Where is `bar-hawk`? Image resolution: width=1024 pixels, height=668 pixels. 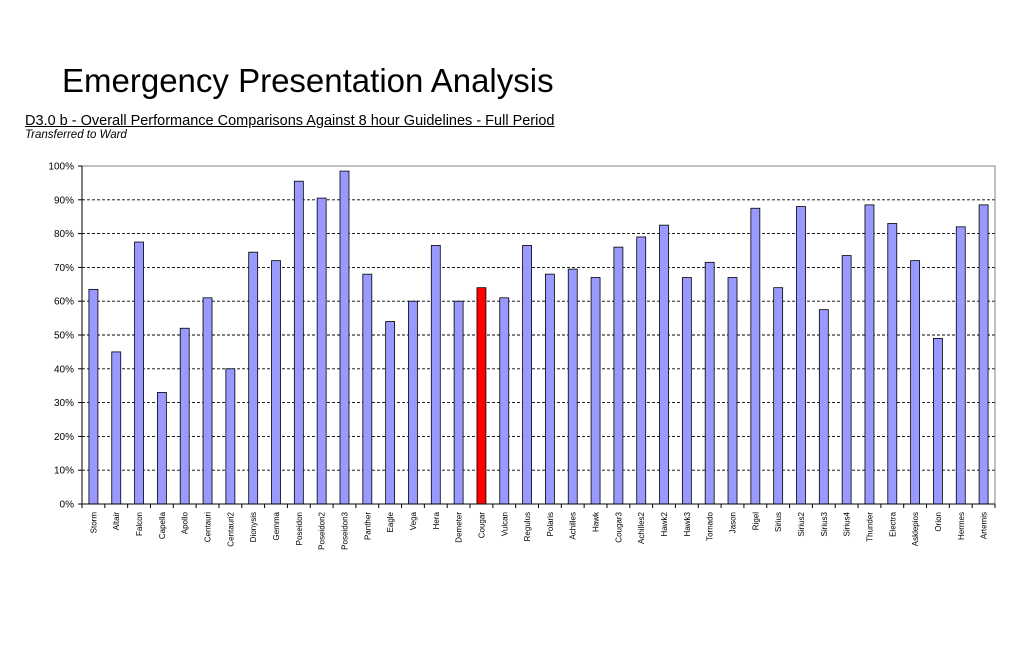
bar-hawk is located at coordinates (595, 391).